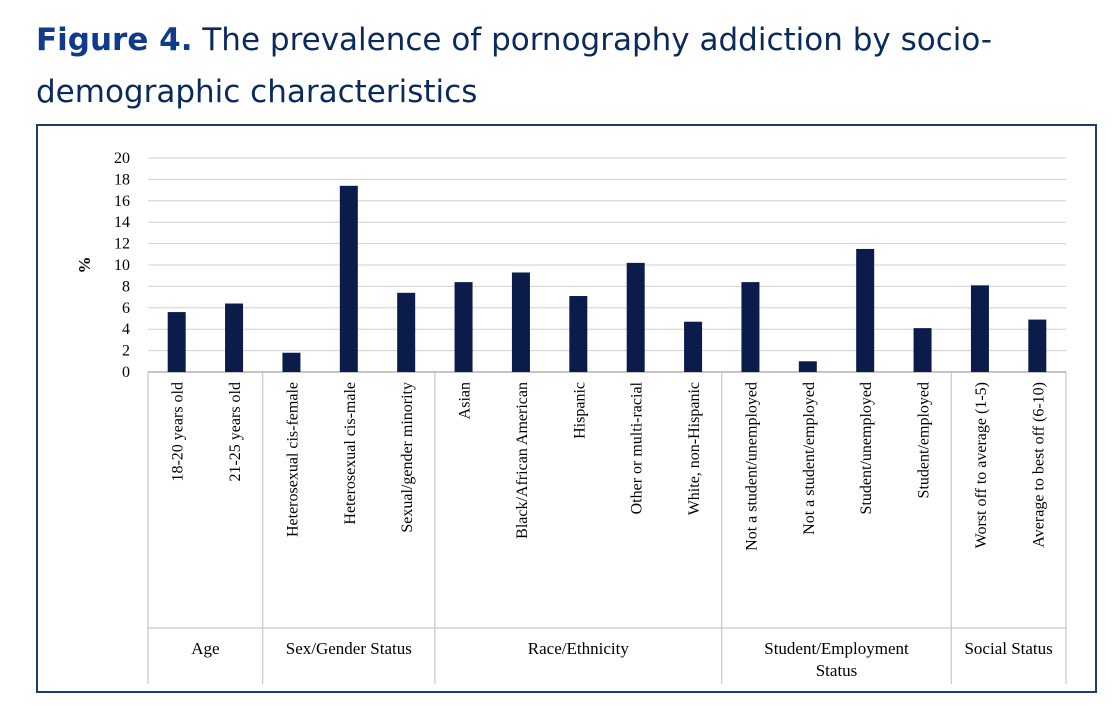  I want to click on y-axis-ticks: 0 2 4 6 8 10 12 14 16 18 20, so click(122, 265).